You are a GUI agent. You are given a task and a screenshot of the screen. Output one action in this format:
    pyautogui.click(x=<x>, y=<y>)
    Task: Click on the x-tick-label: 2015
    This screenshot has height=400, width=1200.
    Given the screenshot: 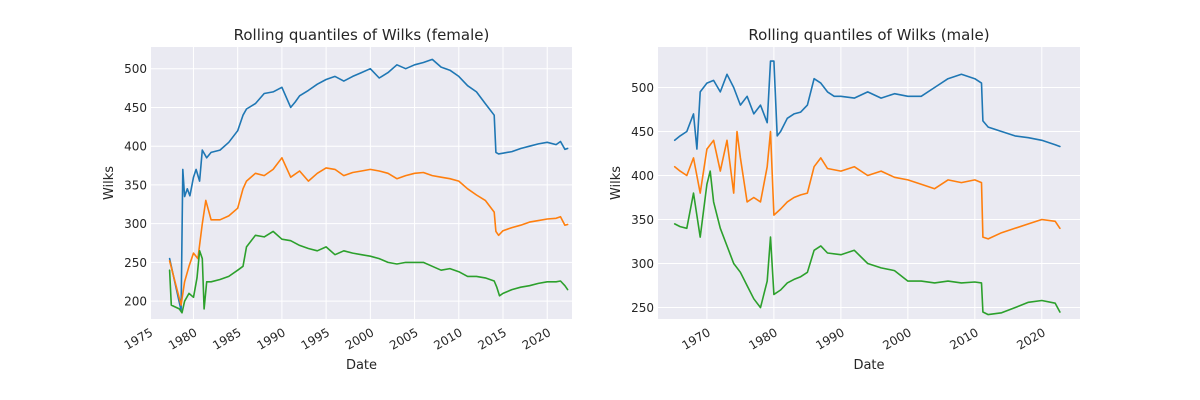 What is the action you would take?
    pyautogui.click(x=492, y=338)
    